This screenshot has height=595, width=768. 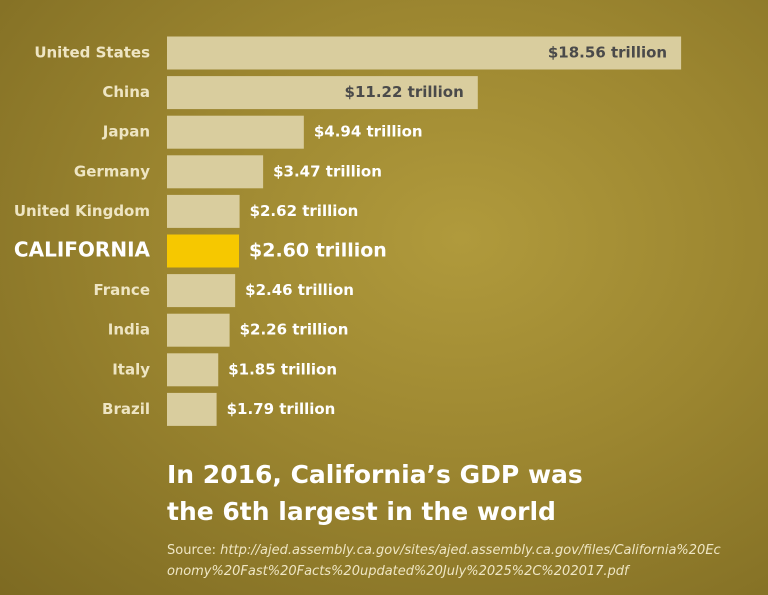 I want to click on value-label: $3.47 trillion, so click(x=327, y=171).